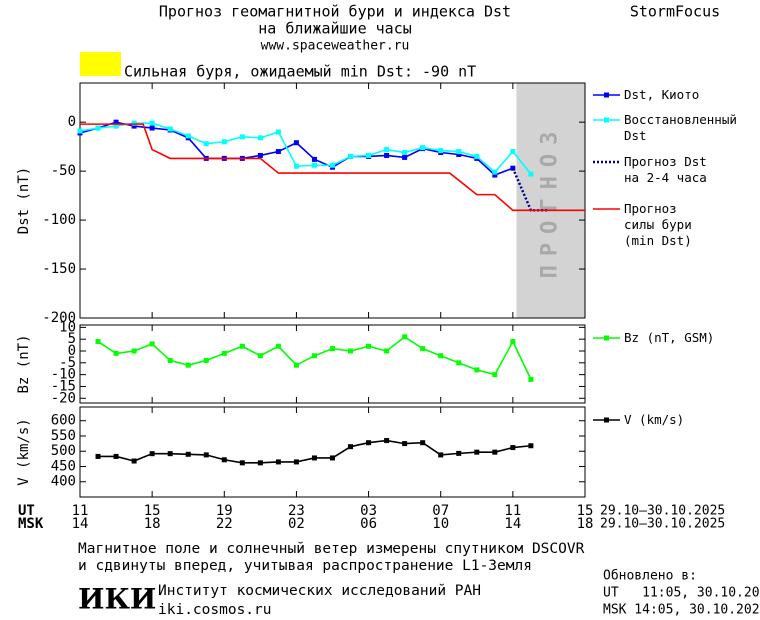 The height and width of the screenshot is (620, 760). What do you see at coordinates (59, 318) in the screenshot?
I see `y-tick-label: -200` at bounding box center [59, 318].